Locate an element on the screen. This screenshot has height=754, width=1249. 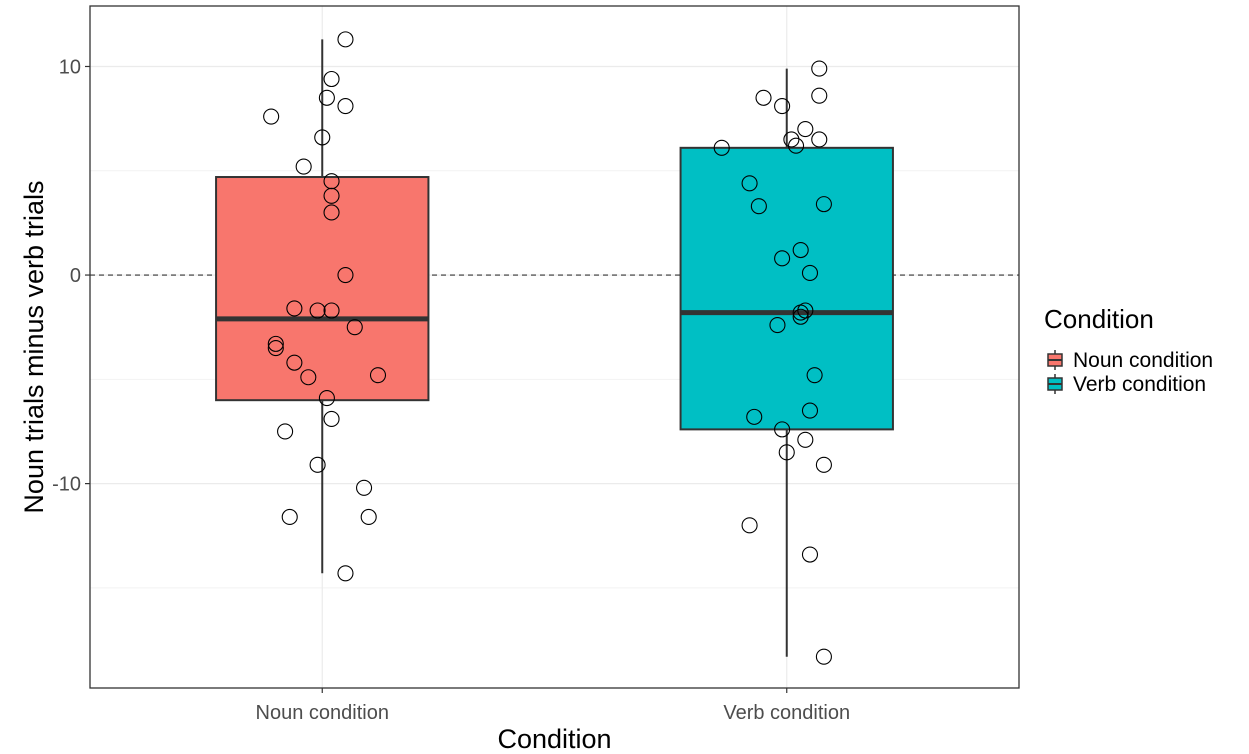
y-tick-label: 0 is located at coordinates (75, 276).